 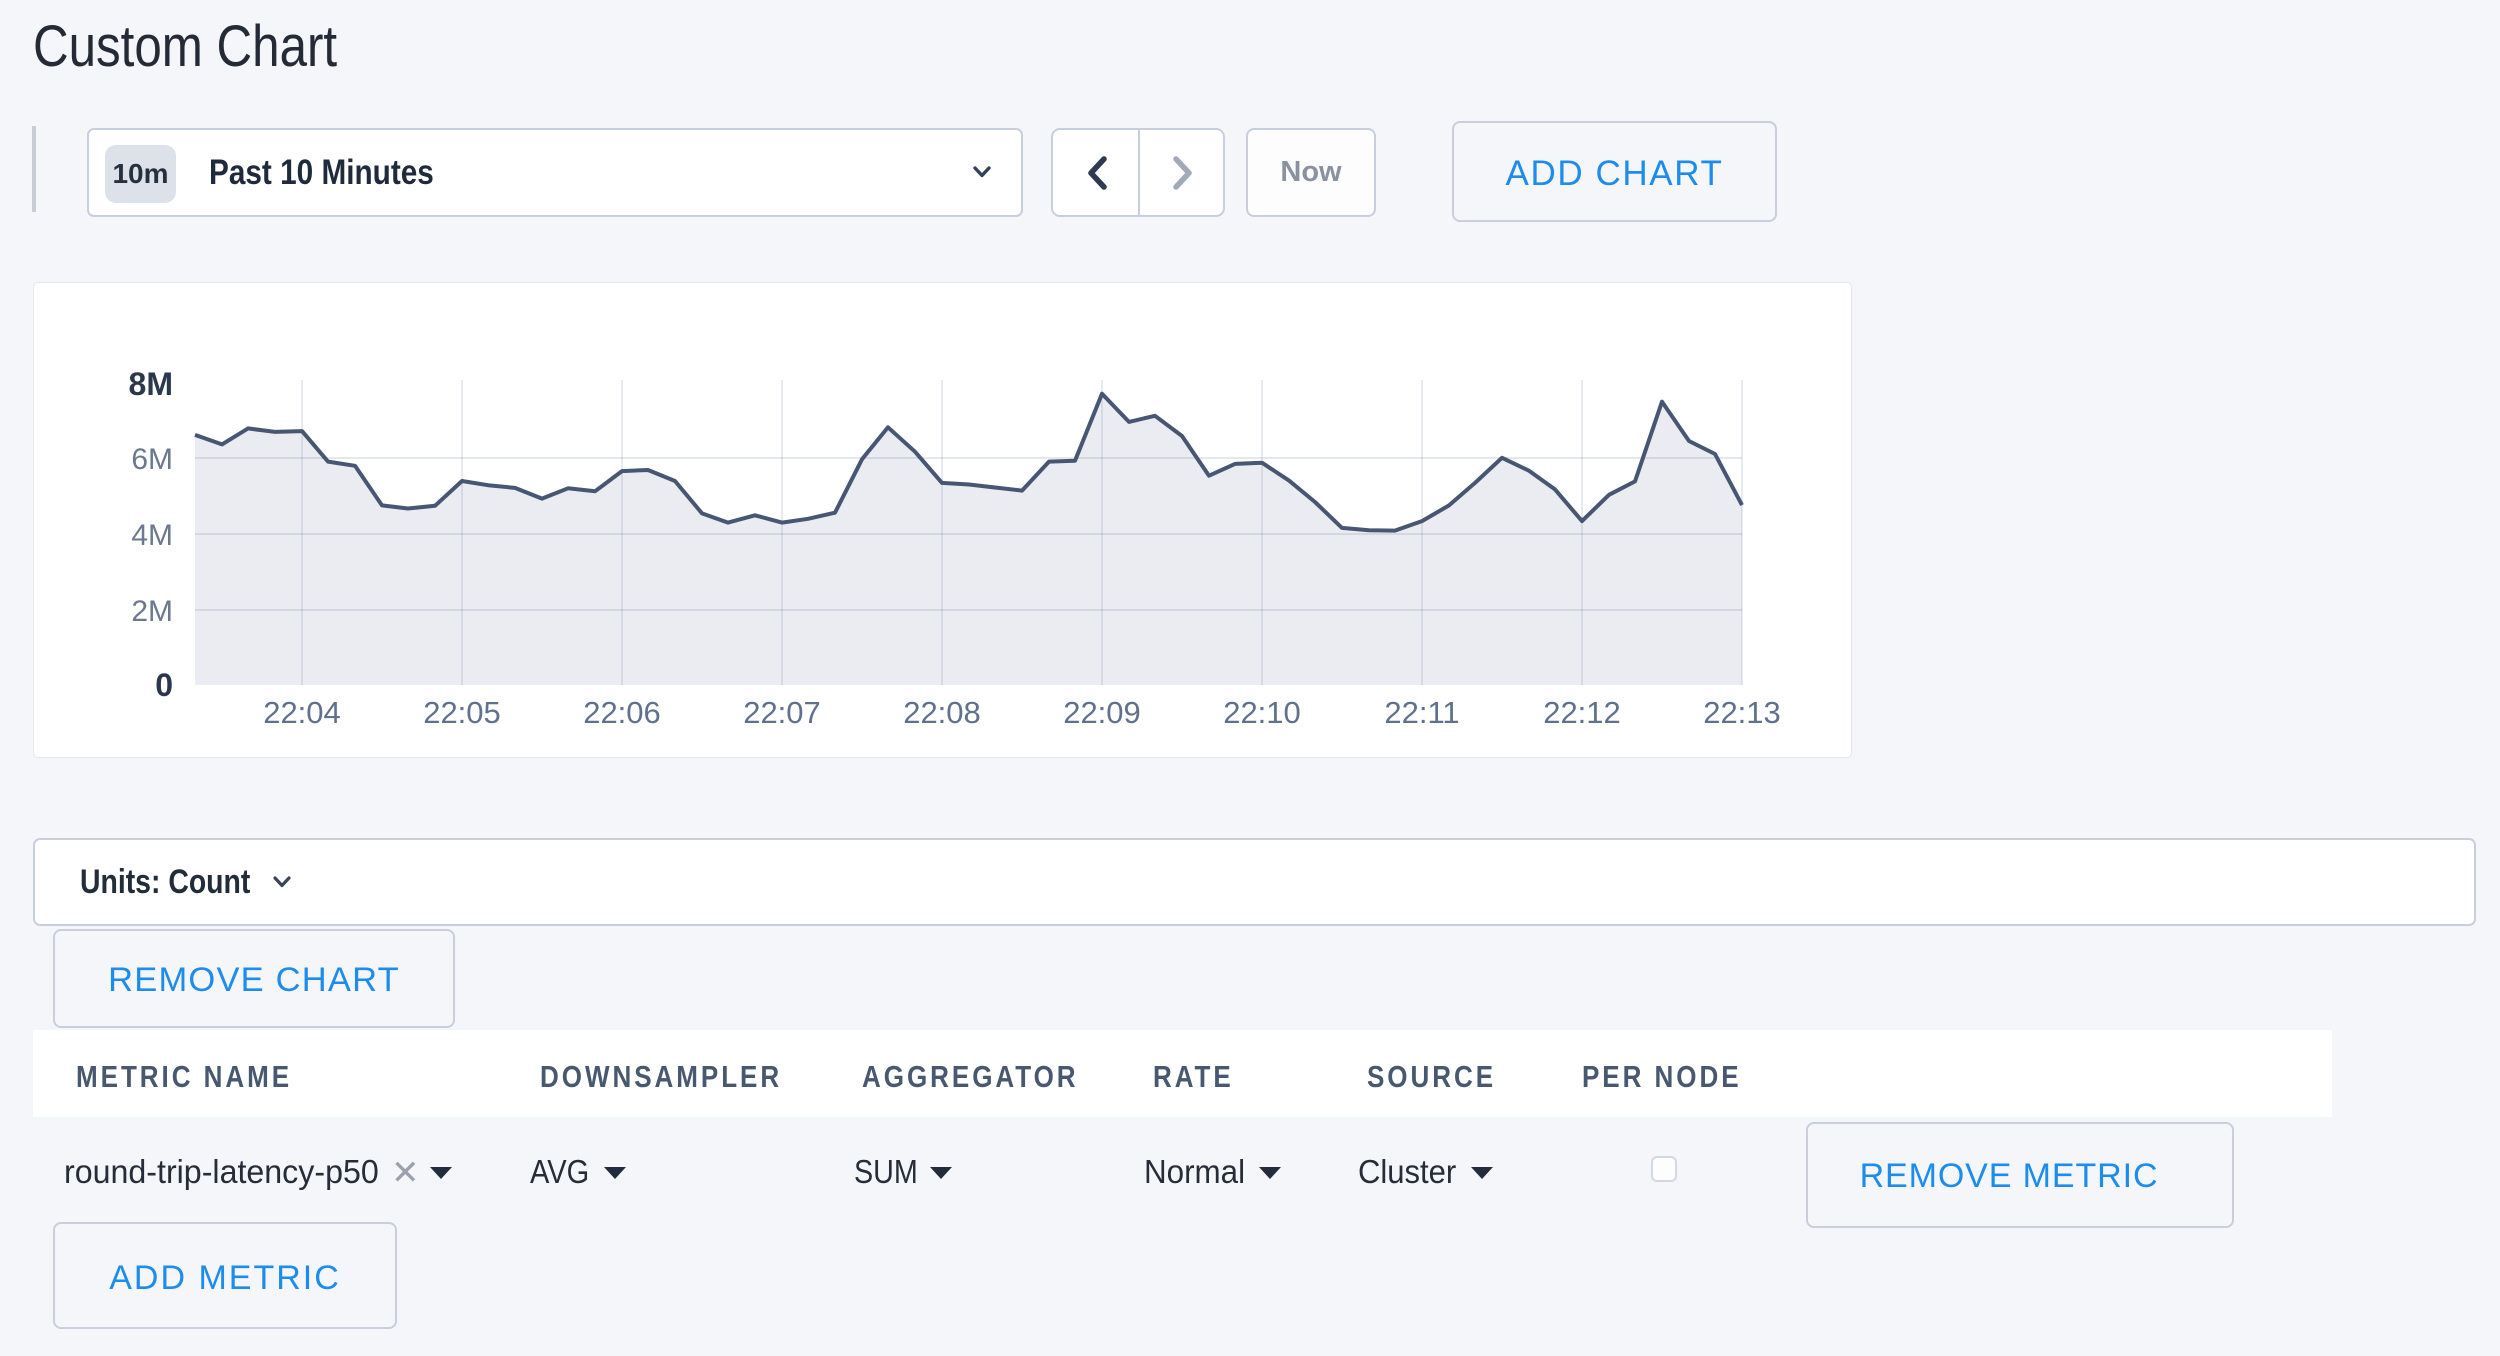 I want to click on svg-text: 22:13, so click(x=1742, y=712).